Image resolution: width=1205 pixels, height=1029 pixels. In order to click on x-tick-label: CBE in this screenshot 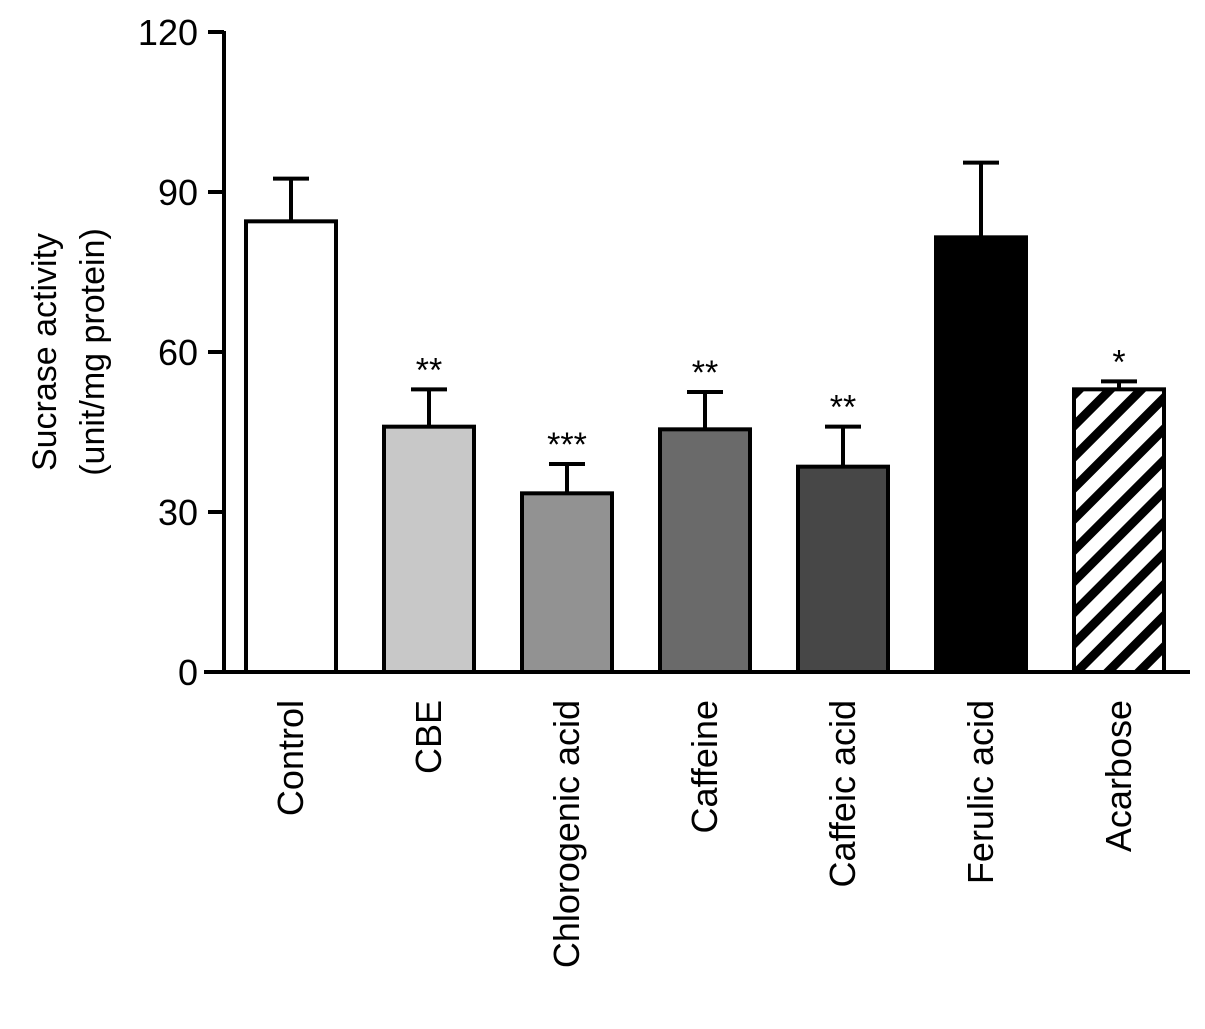, I will do `click(428, 737)`.